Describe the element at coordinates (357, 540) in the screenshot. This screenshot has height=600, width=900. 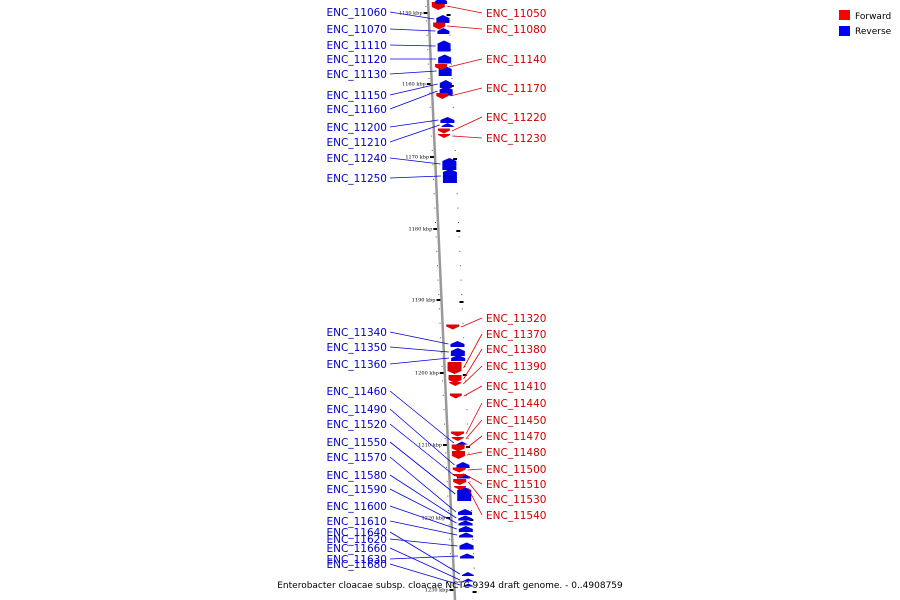
I see `gene-label-enc-11620: ENC_11620` at that location.